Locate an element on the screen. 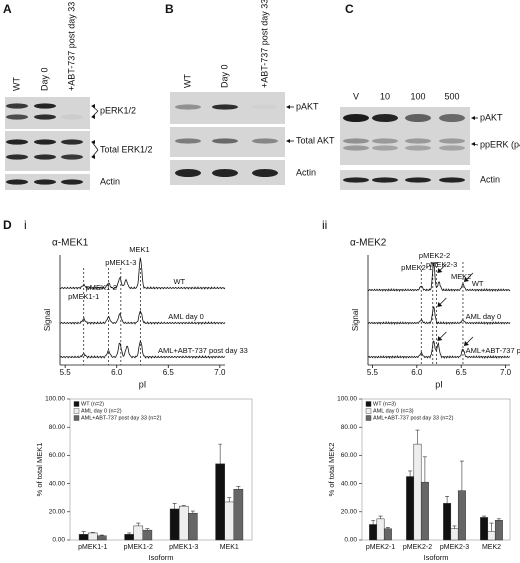  x-tick-label: pMEK1-2 is located at coordinates (138, 547).